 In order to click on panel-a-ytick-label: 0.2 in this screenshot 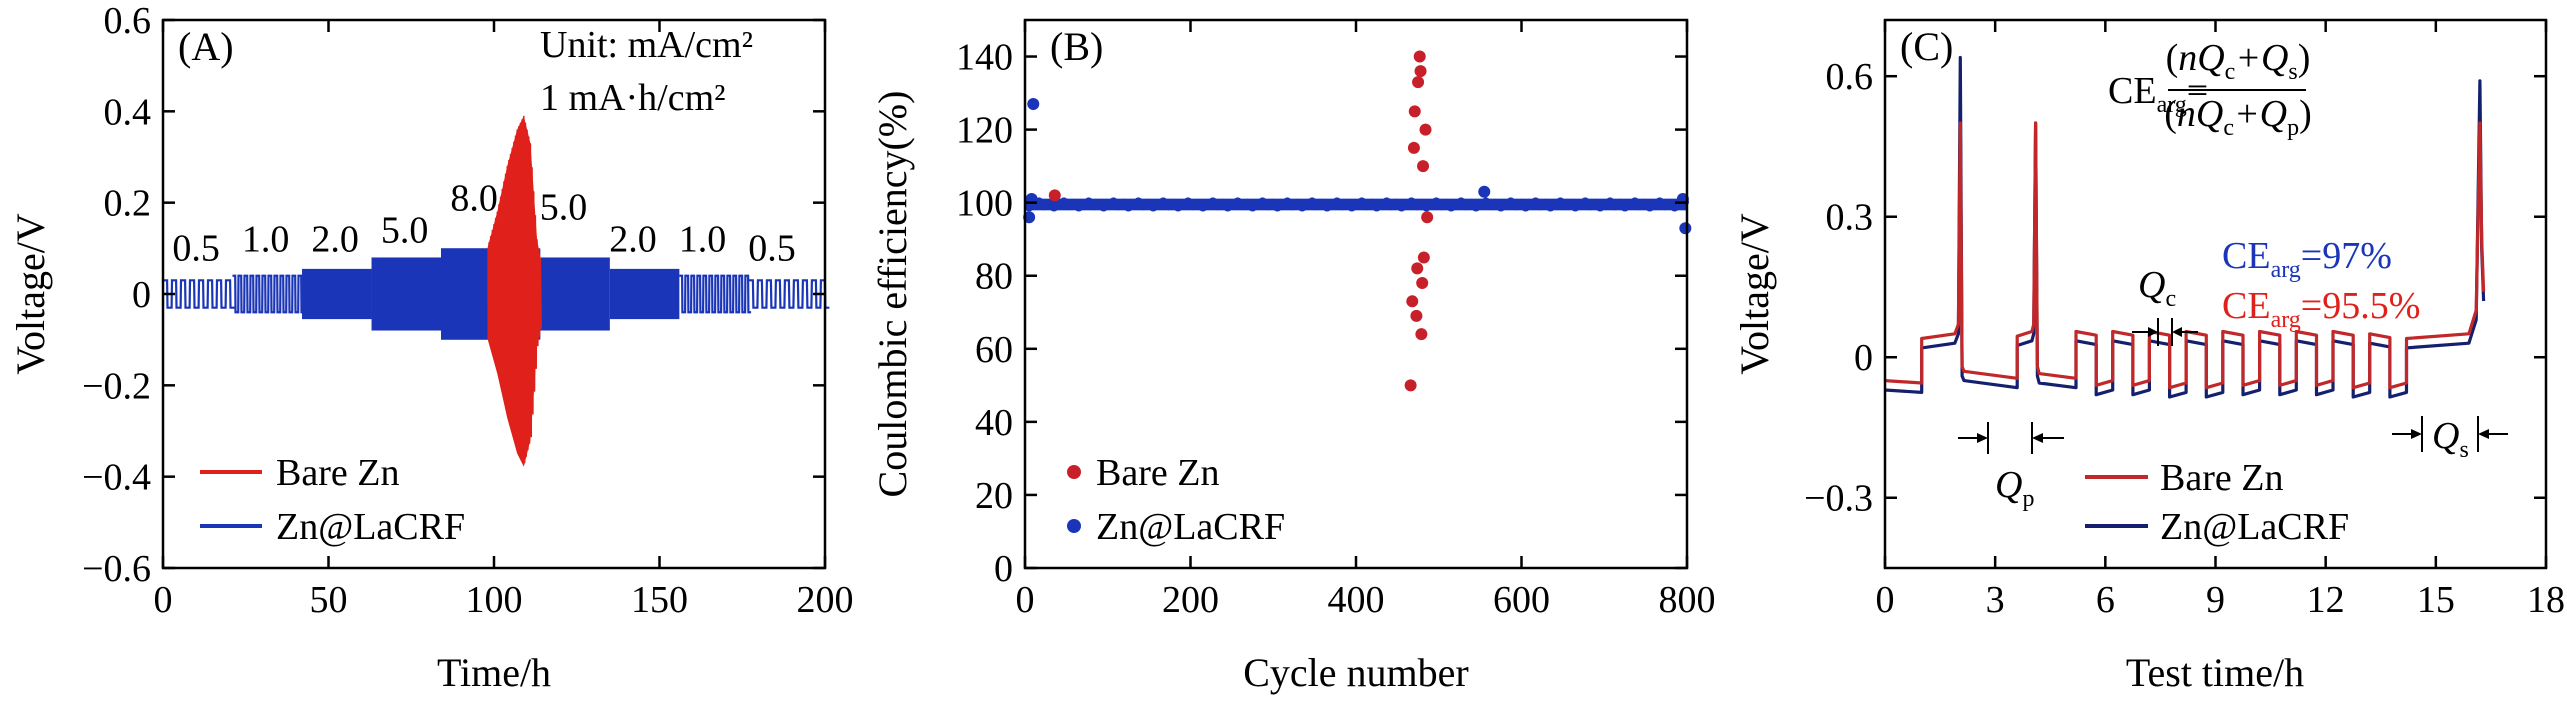, I will do `click(128, 204)`.